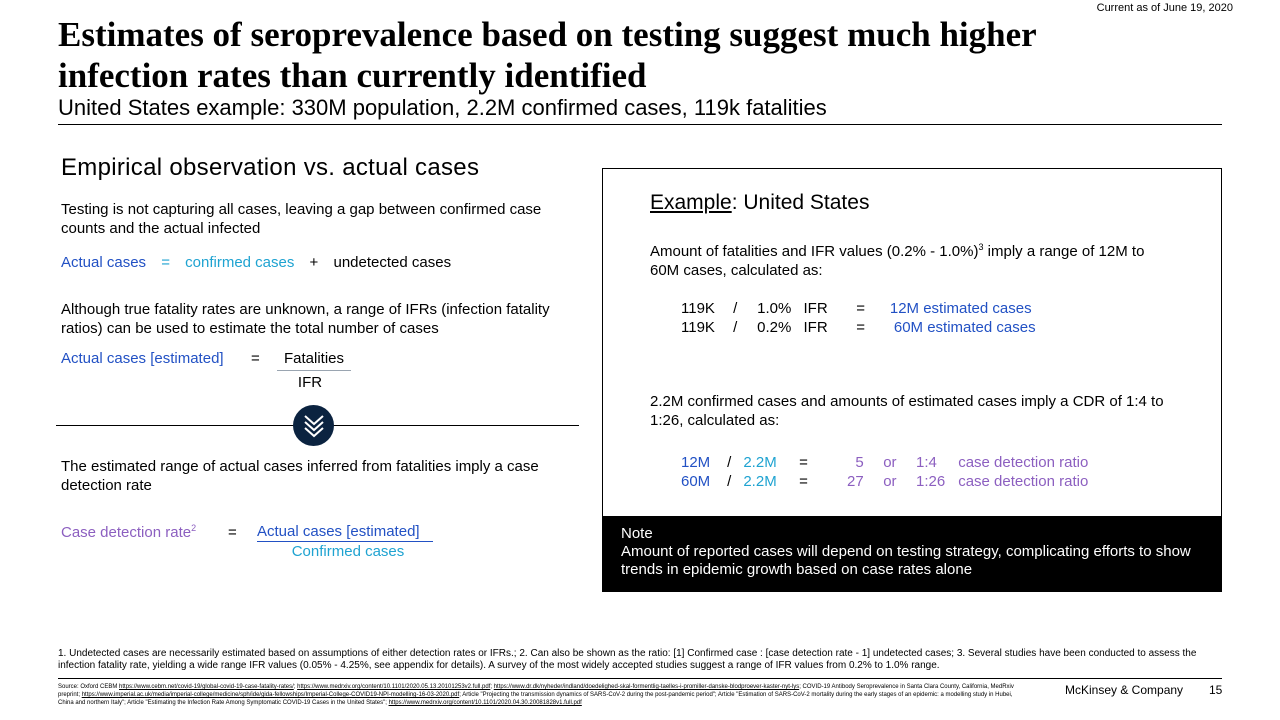  What do you see at coordinates (855, 481) in the screenshot?
I see `cdr2-n: 27` at bounding box center [855, 481].